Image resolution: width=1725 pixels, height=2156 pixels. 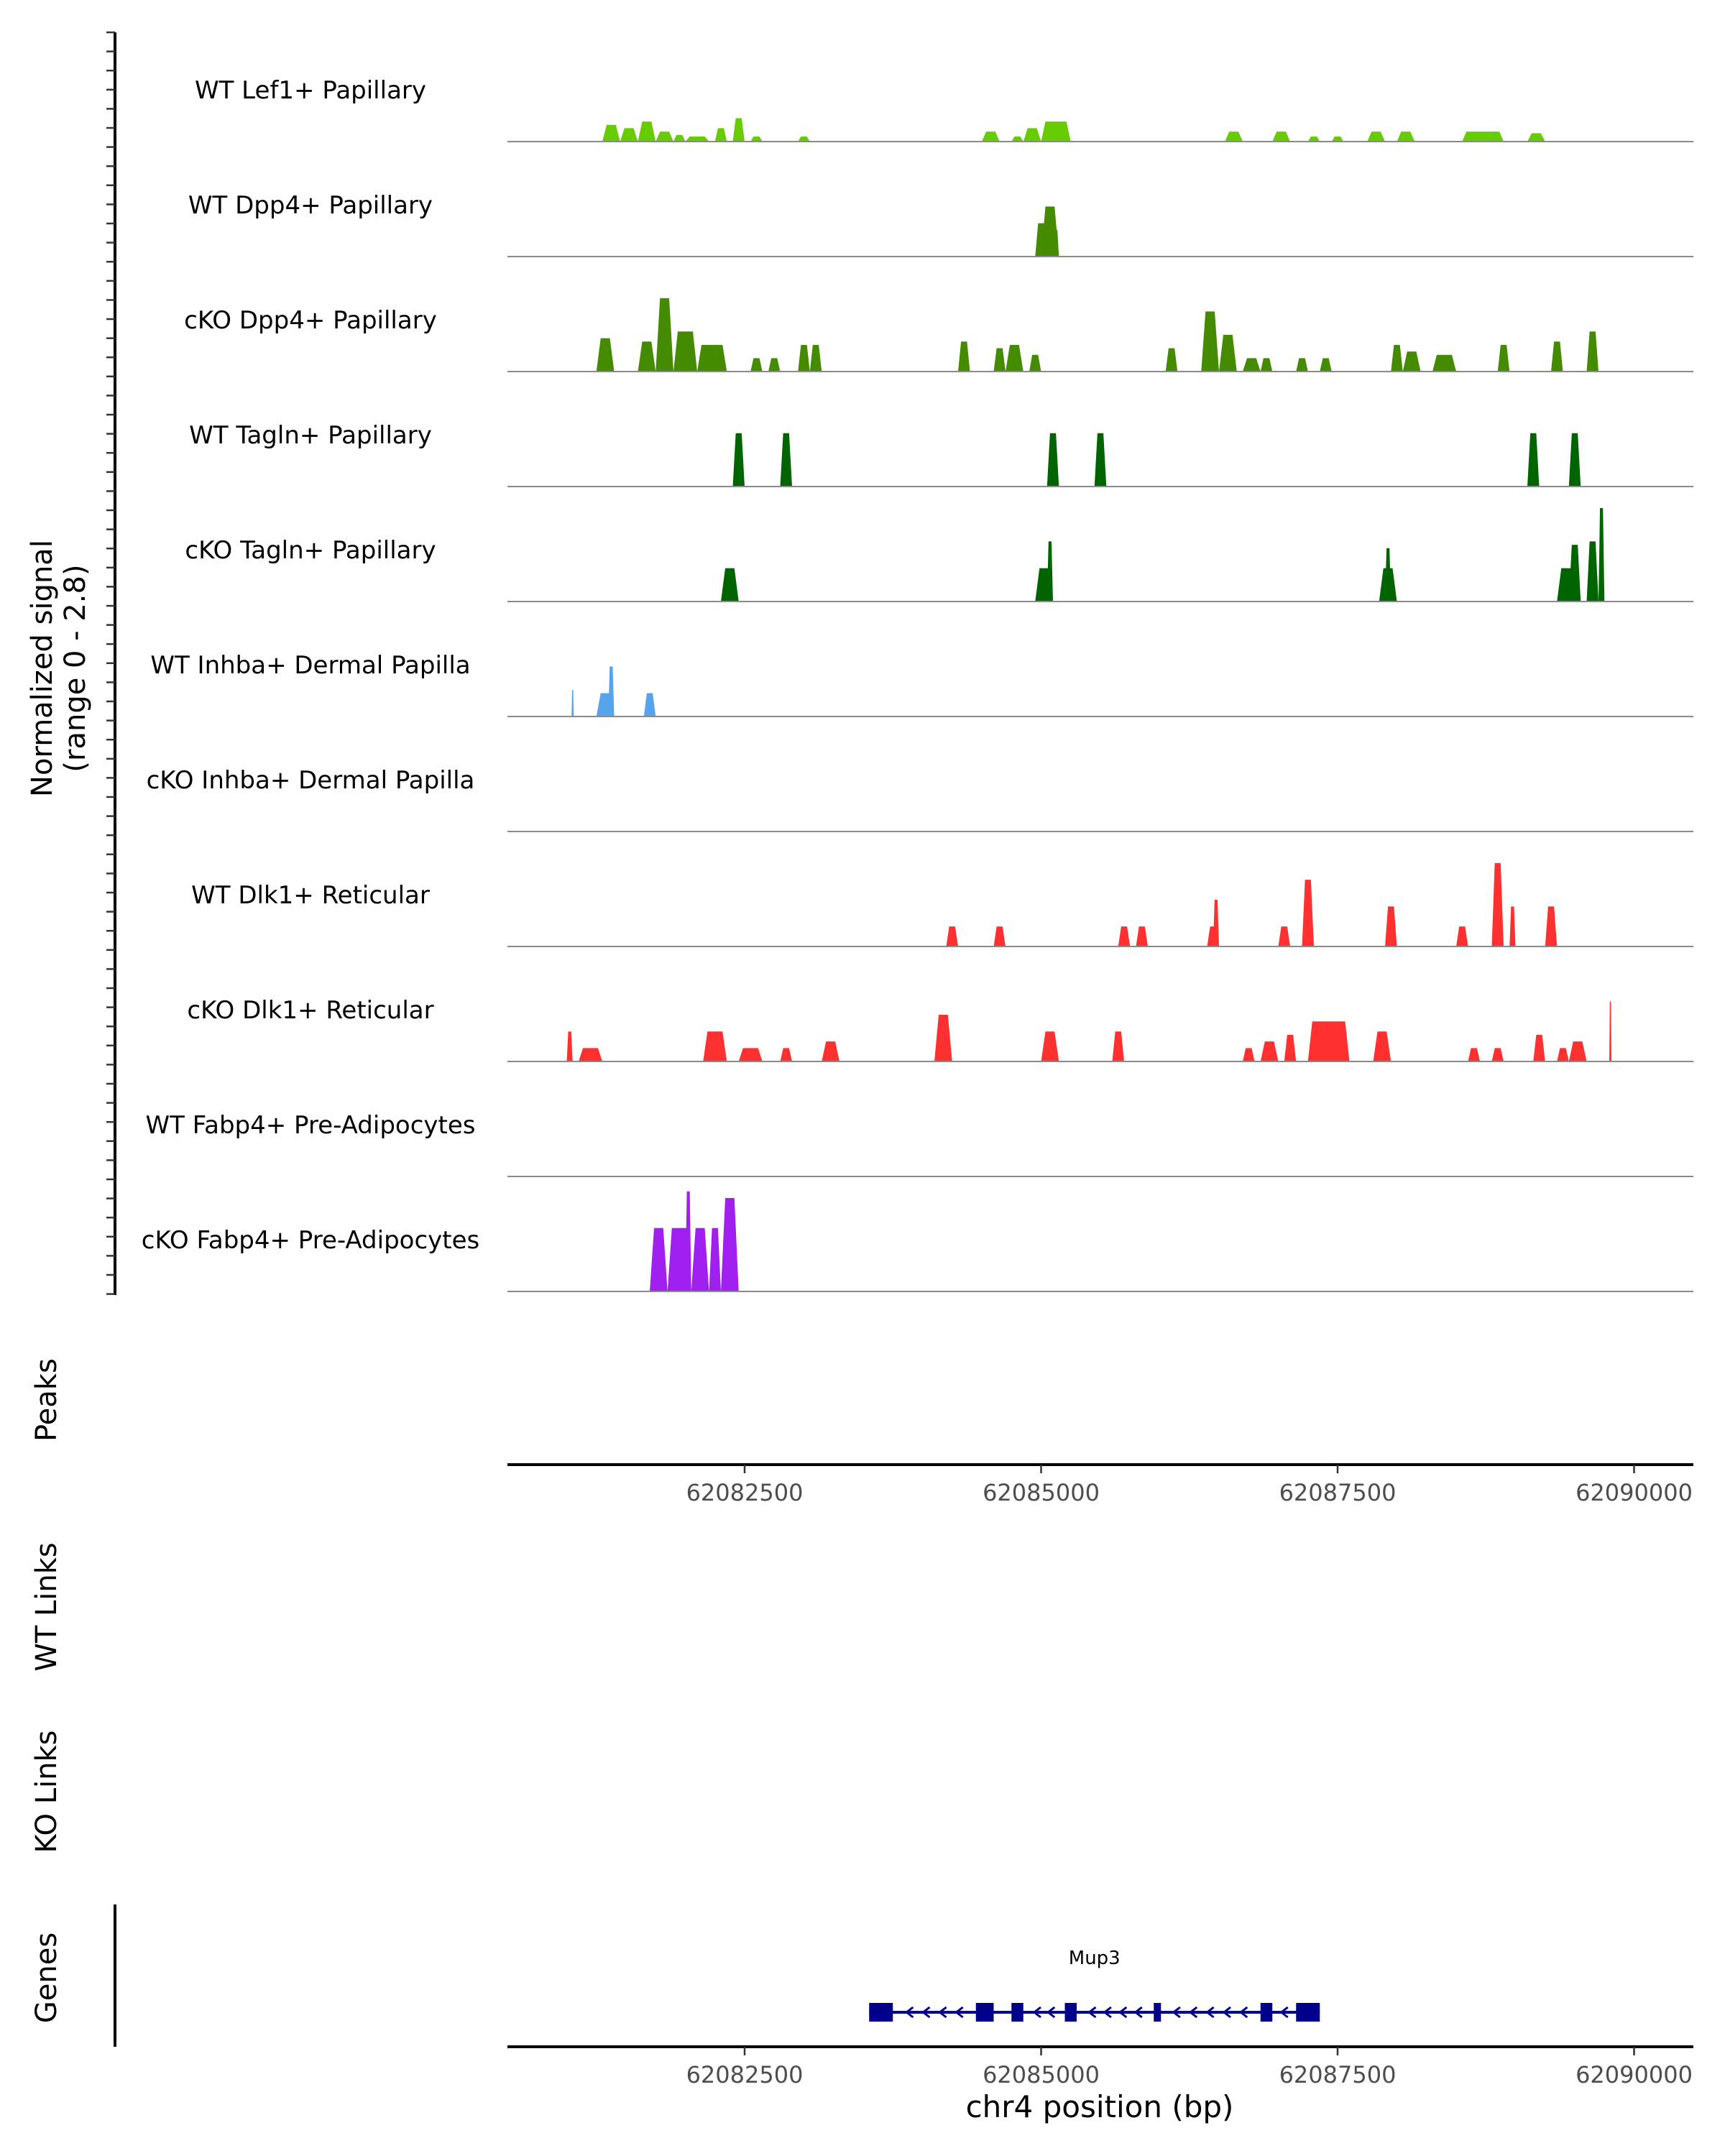 I want to click on peaks-track-label: Peaks, so click(x=46, y=1400).